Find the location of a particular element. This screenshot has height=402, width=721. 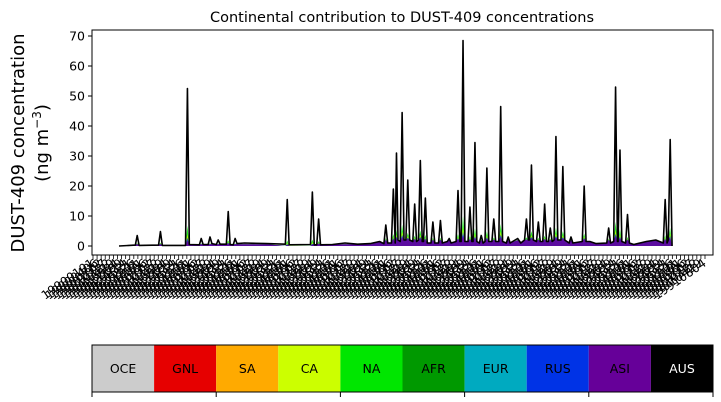

y-tick-label: 50 is located at coordinates (77, 96).